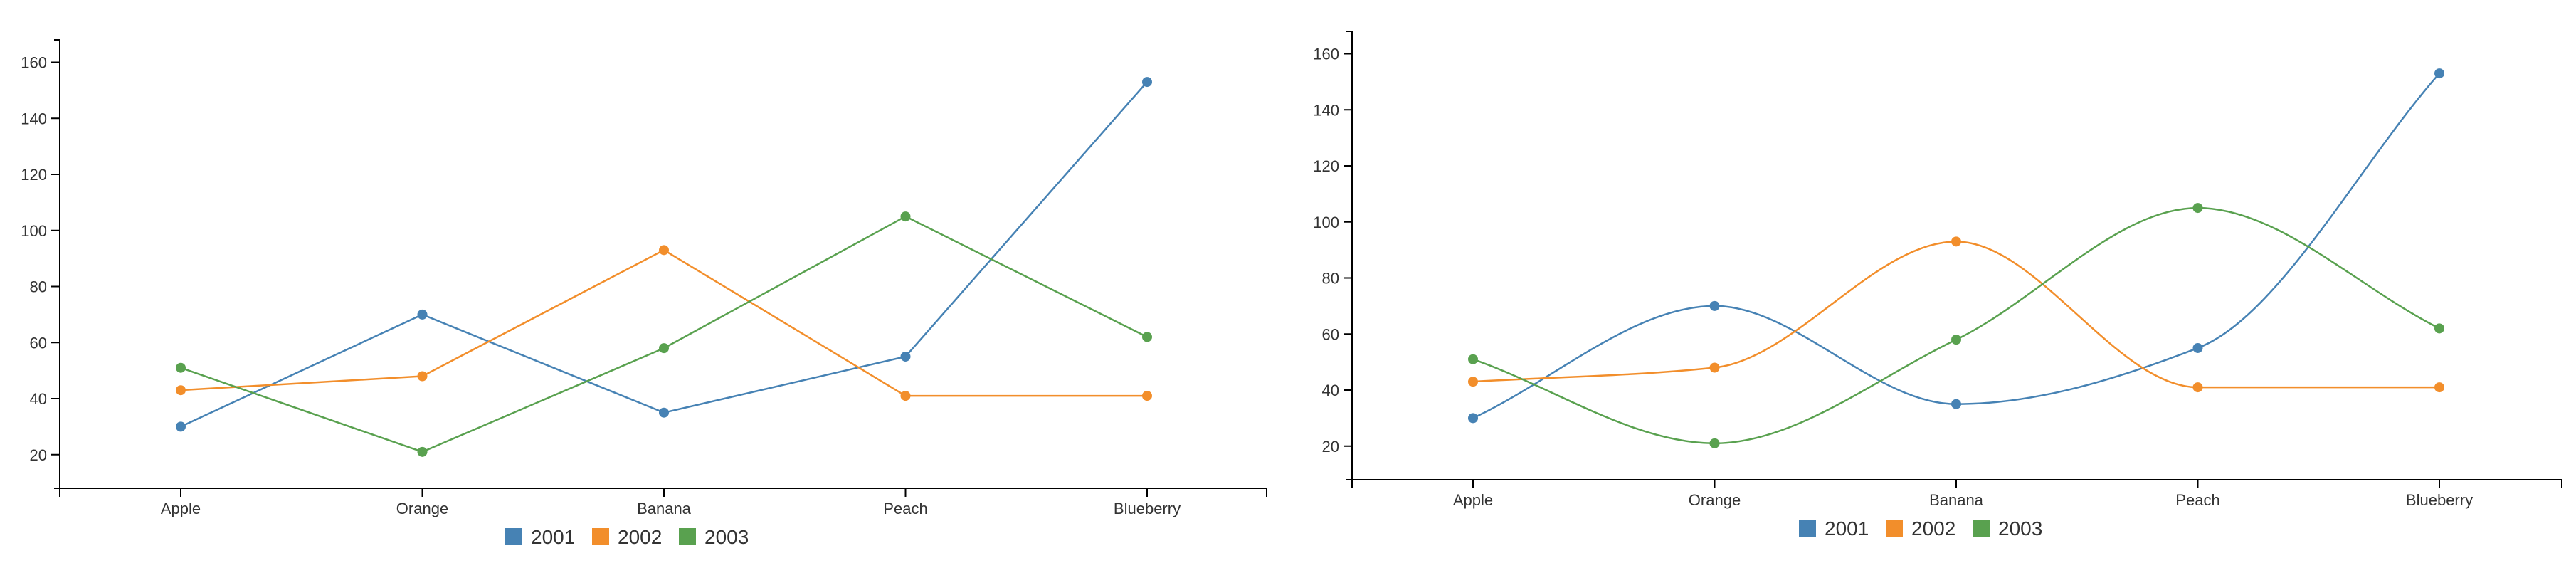 This screenshot has width=2576, height=573. I want to click on series-line-2002, so click(663, 322).